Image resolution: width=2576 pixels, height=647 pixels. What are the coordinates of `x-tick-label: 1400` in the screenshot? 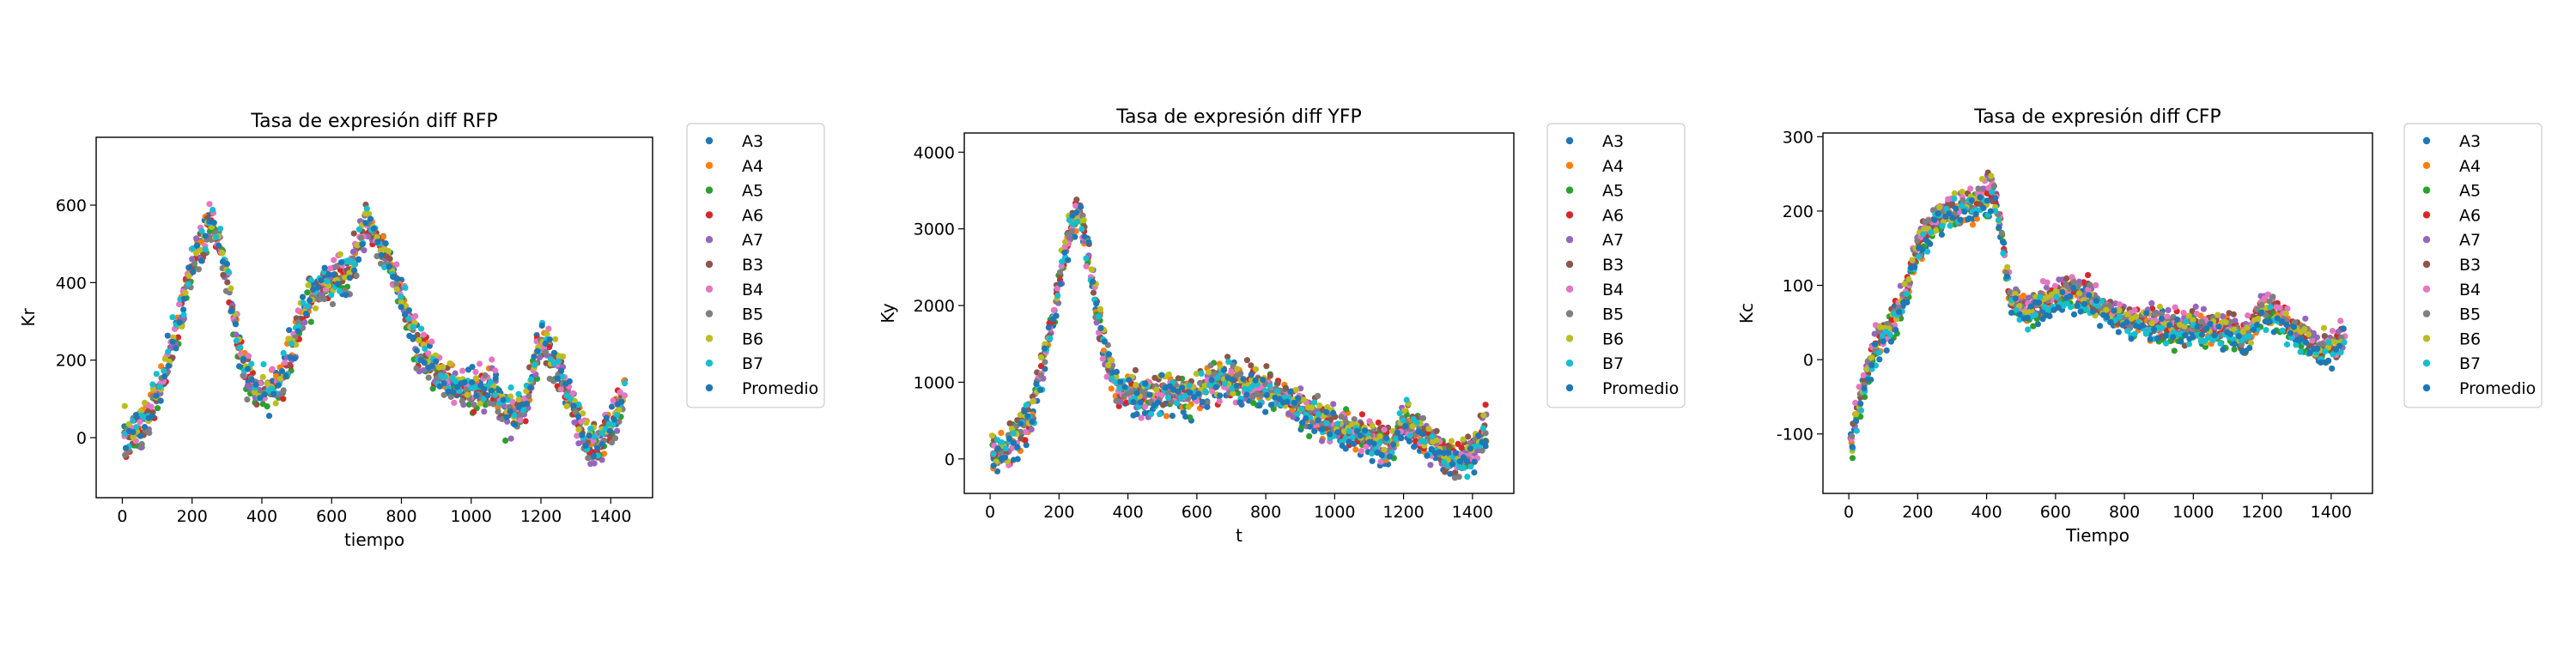 It's located at (2331, 512).